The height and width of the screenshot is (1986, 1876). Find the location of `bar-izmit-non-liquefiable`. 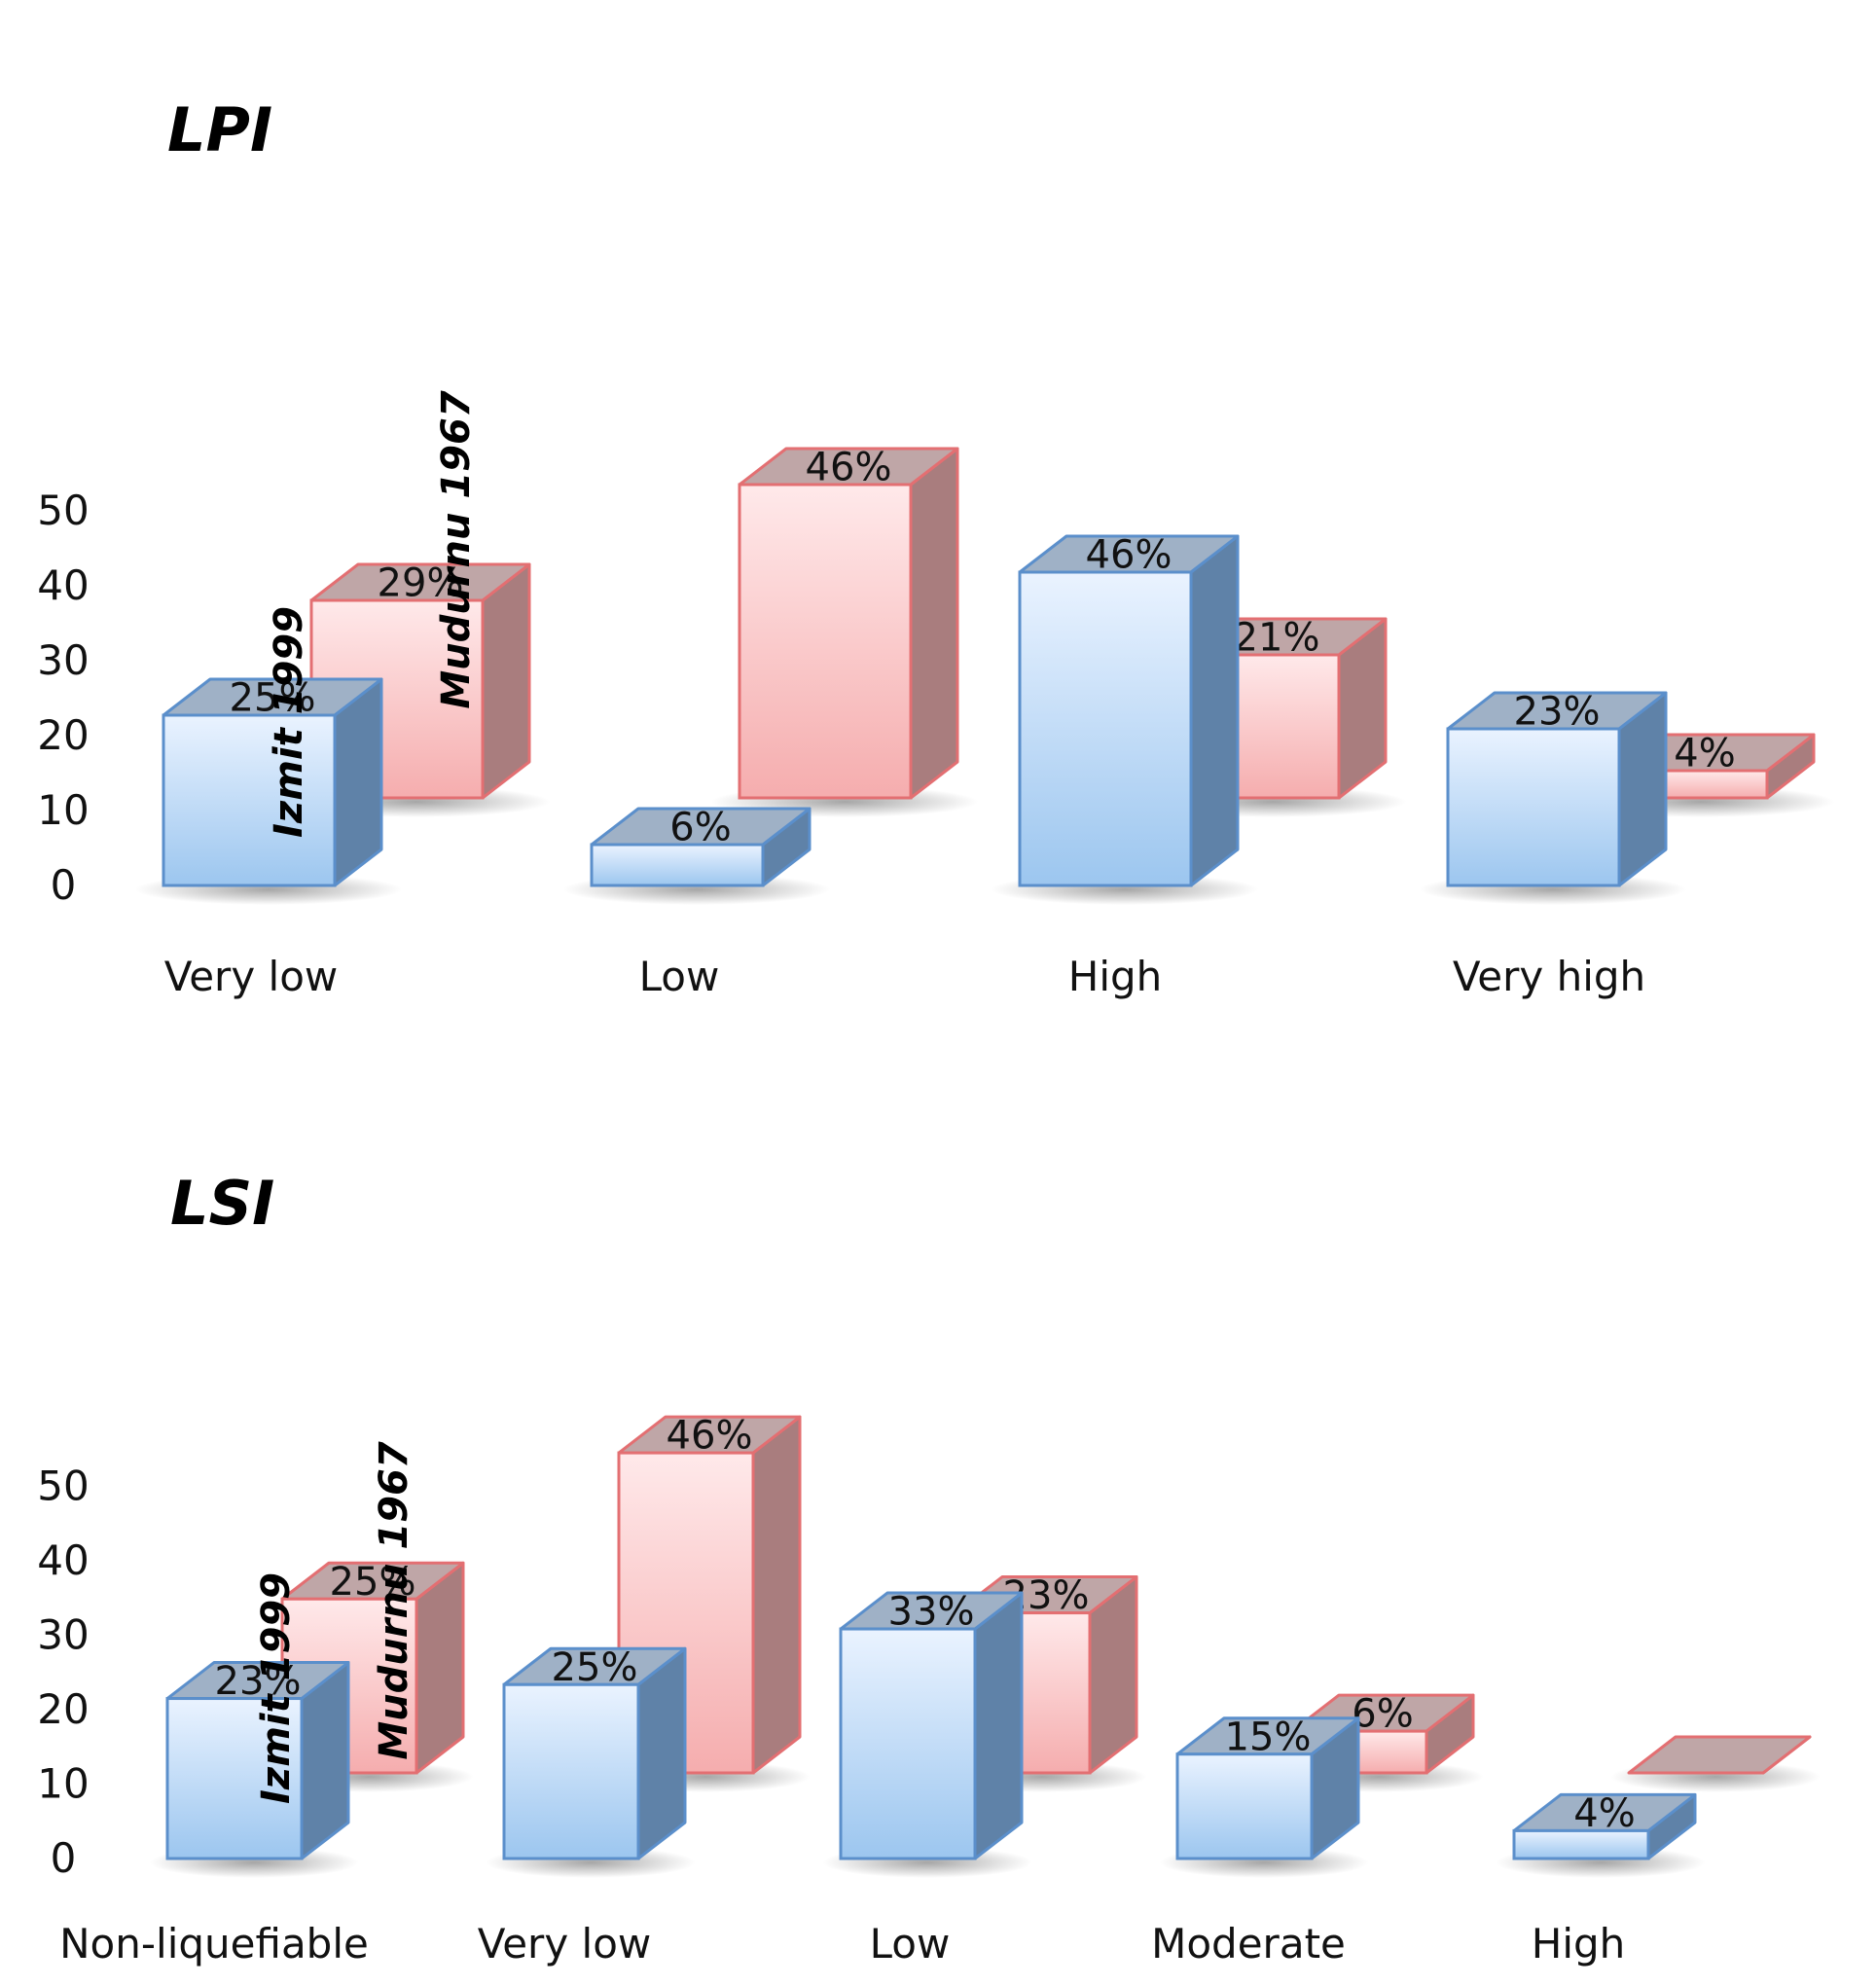

bar-izmit-non-liquefiable is located at coordinates (254, 1769).